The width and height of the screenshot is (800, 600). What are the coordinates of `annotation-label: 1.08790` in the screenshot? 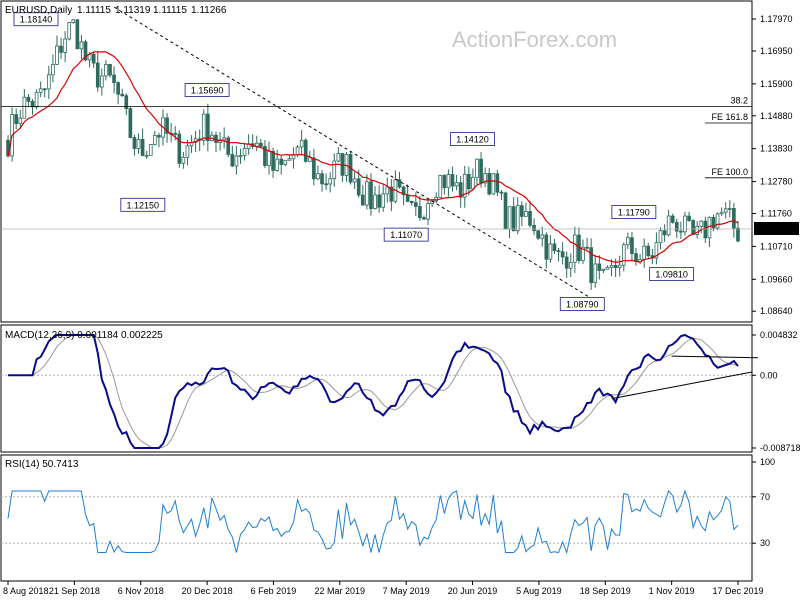 It's located at (582, 305).